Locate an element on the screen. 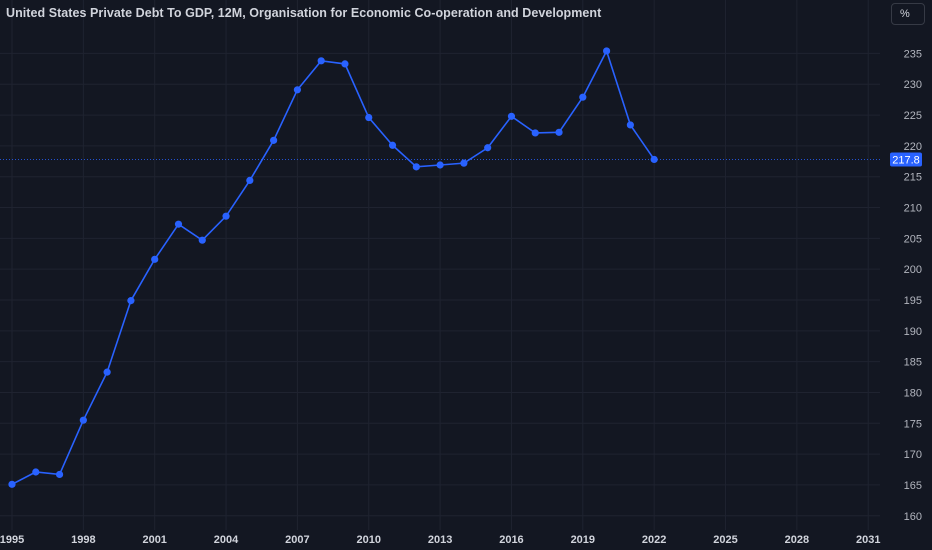 This screenshot has width=932, height=550. x-tick-label: 2028 is located at coordinates (797, 540).